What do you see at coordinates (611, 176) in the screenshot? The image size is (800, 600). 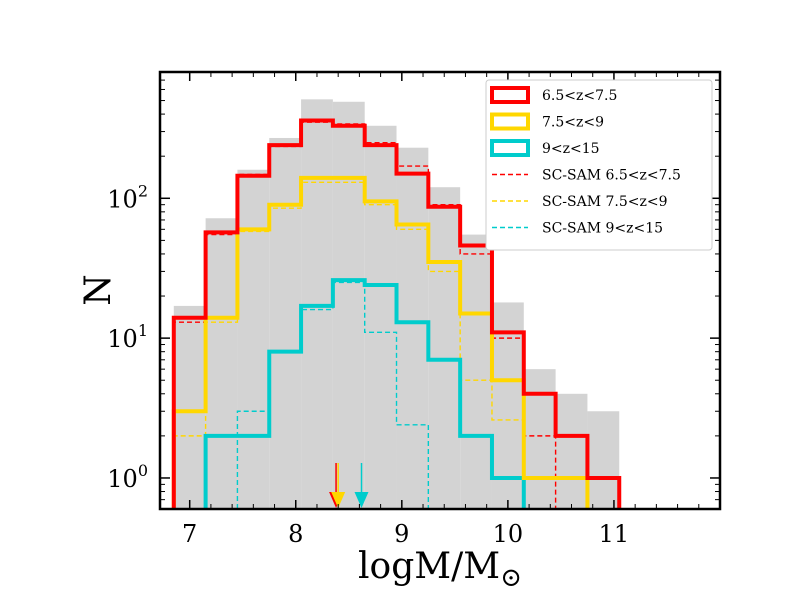 I see `legend-label: SC-SAM 6.5<z<7.5` at bounding box center [611, 176].